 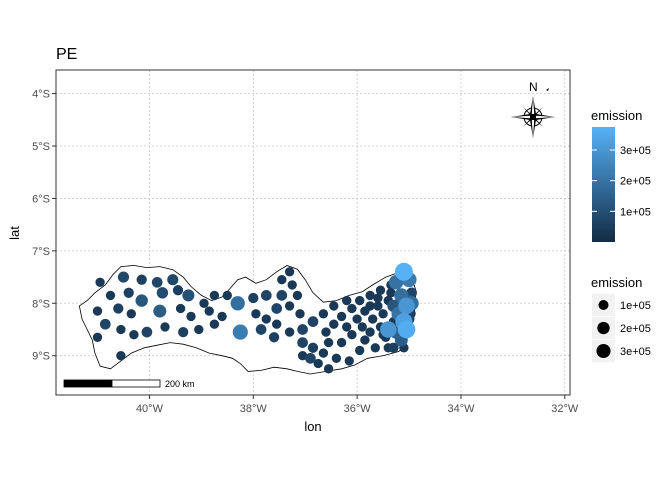 I want to click on x-axis-title: lon, so click(x=312, y=426).